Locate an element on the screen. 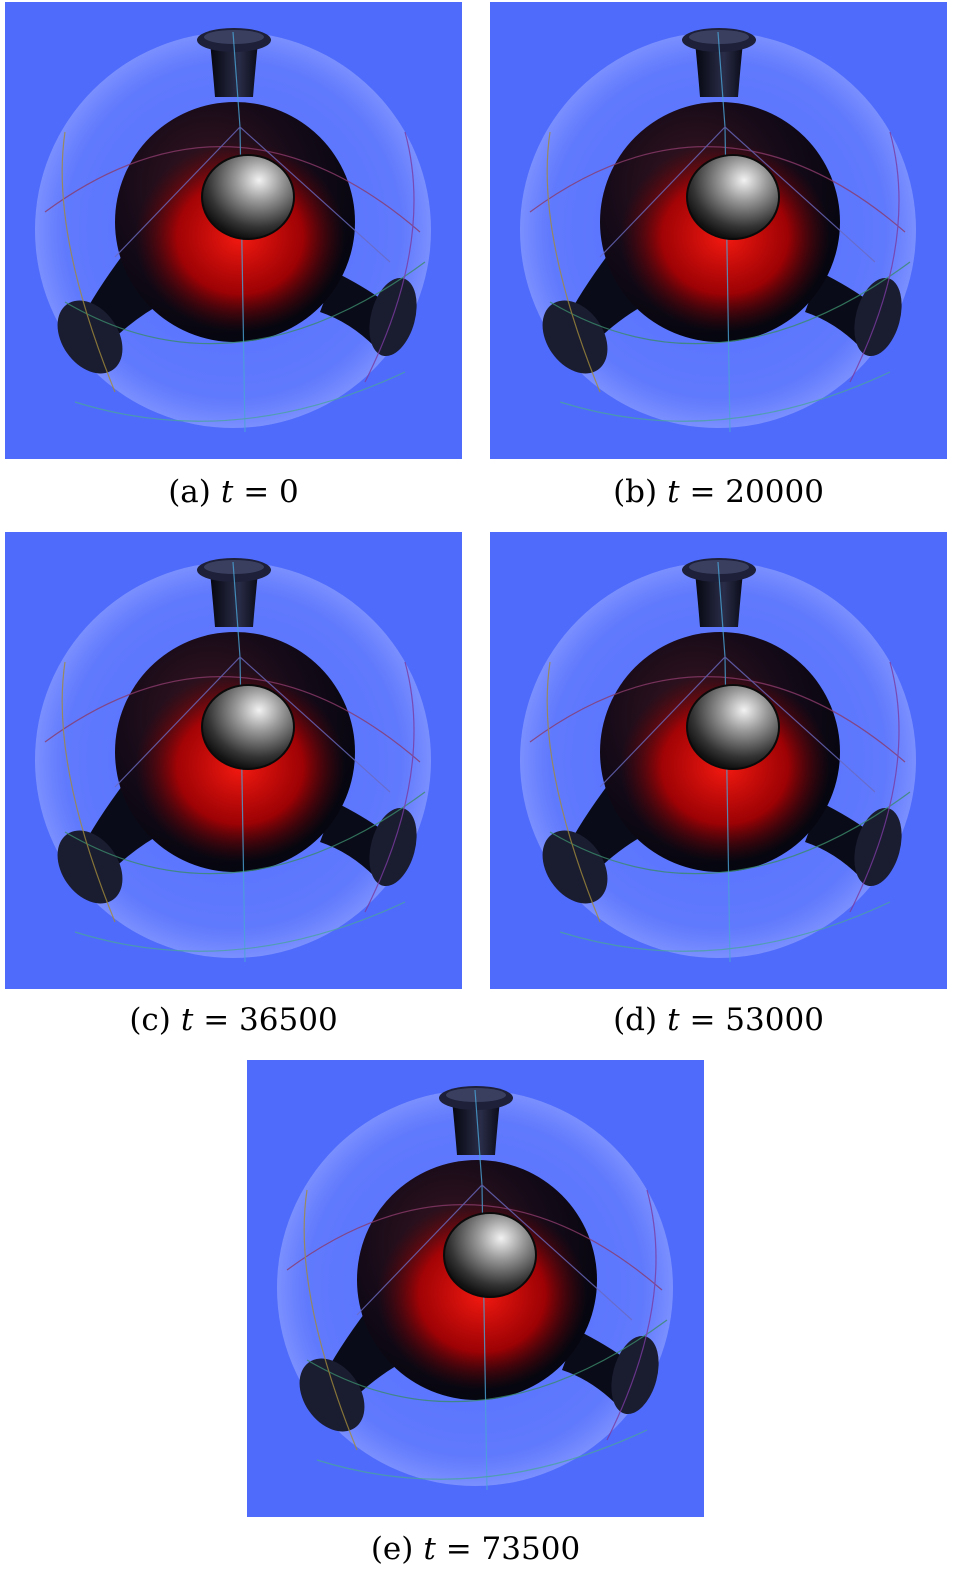  caption-c: (c) t = 36500 is located at coordinates (233, 1020).